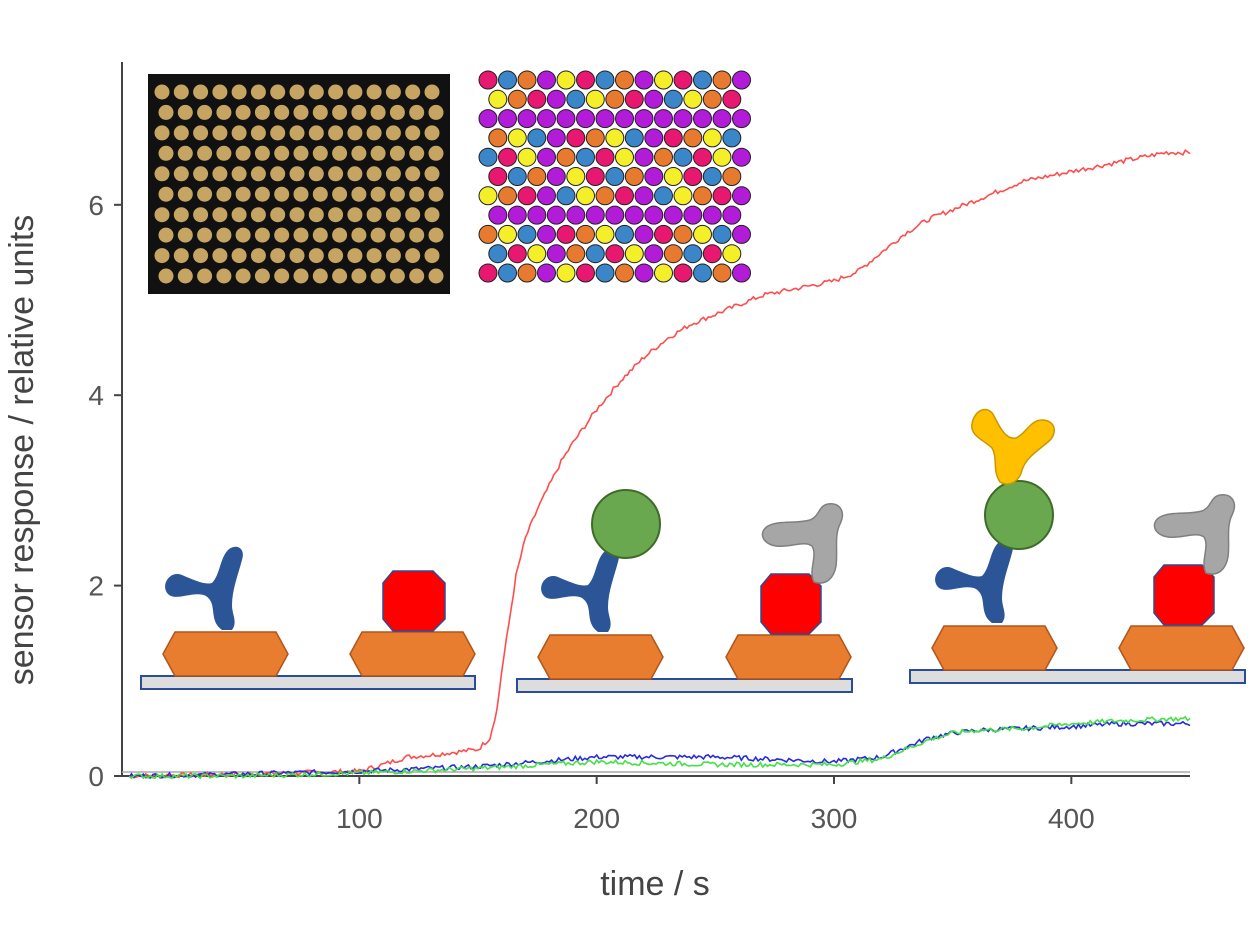 The width and height of the screenshot is (1258, 933). Describe the element at coordinates (1194, 534) in the screenshot. I see `interferent-protein-icon` at that location.